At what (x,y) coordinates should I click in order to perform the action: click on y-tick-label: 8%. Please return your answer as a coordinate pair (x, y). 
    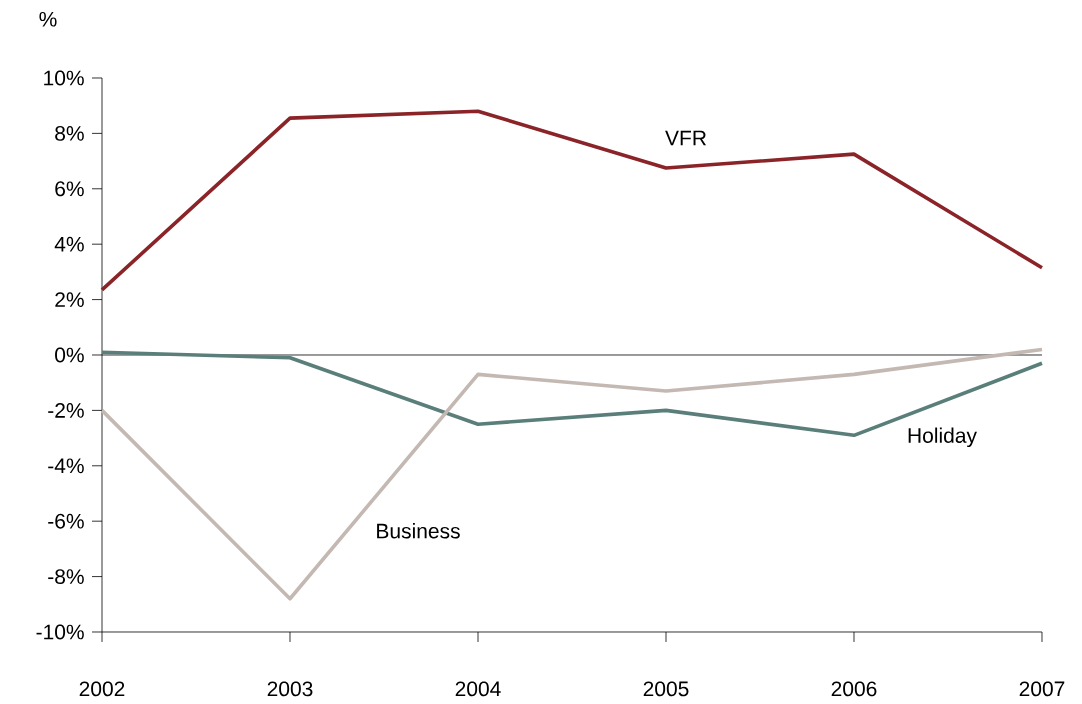
    Looking at the image, I should click on (69, 133).